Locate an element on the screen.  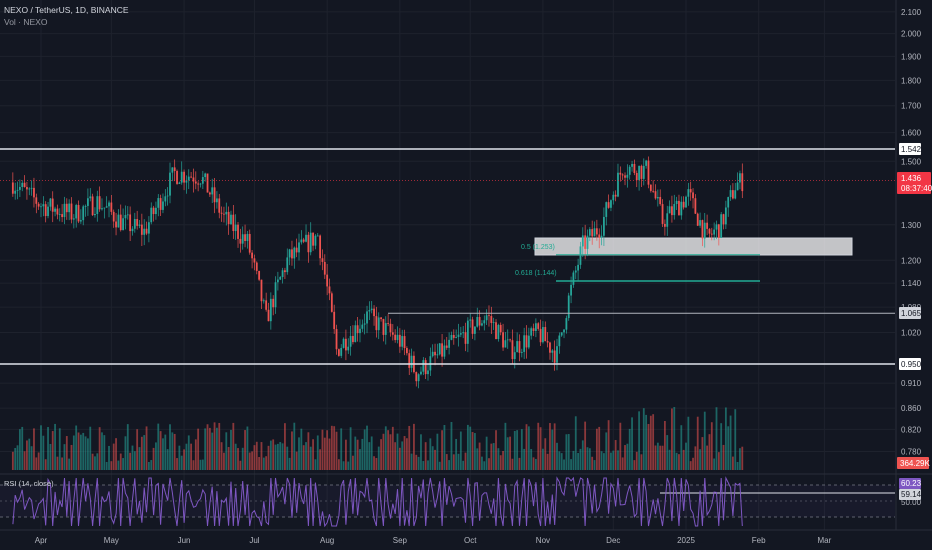
rsi-axis-mid: 50.00 is located at coordinates (911, 502).